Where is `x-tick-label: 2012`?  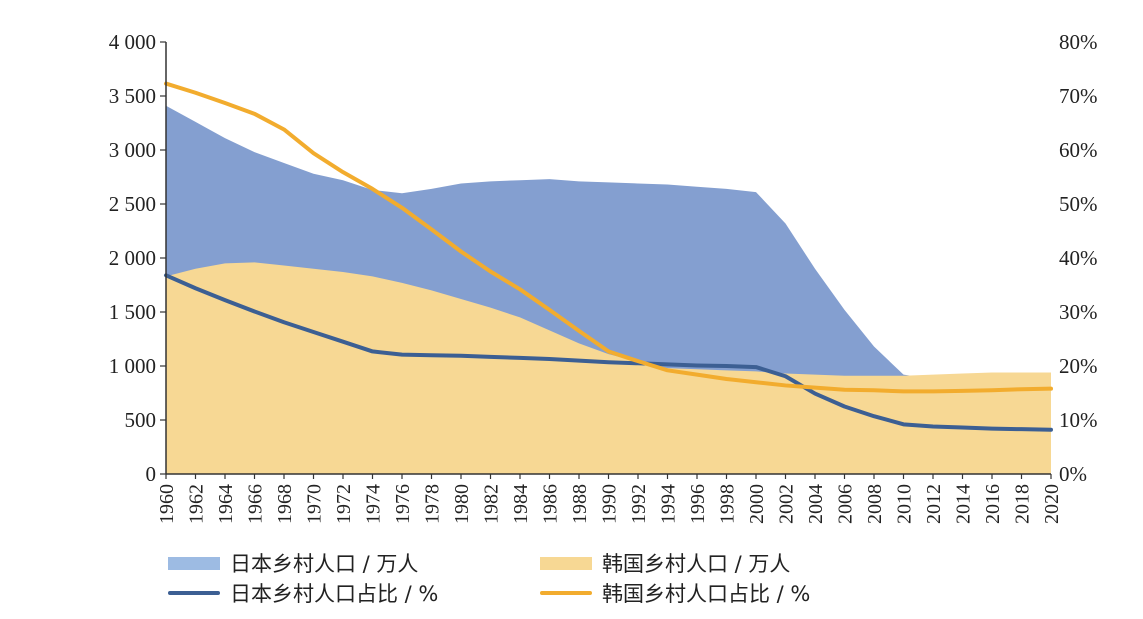 x-tick-label: 2012 is located at coordinates (934, 504).